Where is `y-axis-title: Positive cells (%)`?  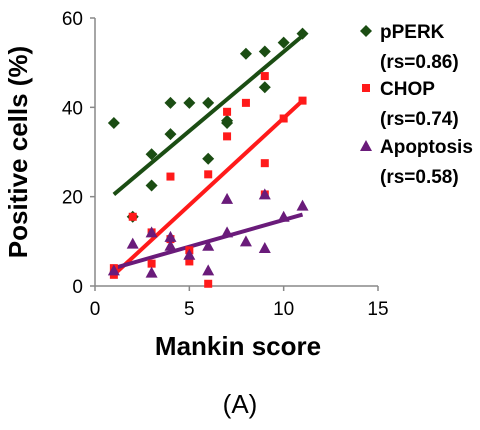
y-axis-title: Positive cells (%) is located at coordinates (18, 152).